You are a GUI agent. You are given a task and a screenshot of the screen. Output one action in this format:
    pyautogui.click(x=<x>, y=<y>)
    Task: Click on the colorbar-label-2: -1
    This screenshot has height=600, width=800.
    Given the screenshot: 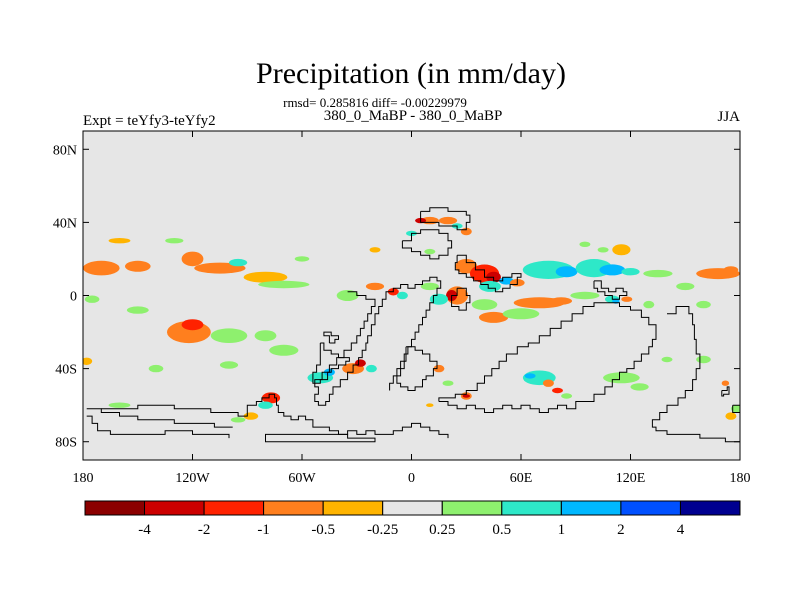 What is the action you would take?
    pyautogui.click(x=263, y=530)
    